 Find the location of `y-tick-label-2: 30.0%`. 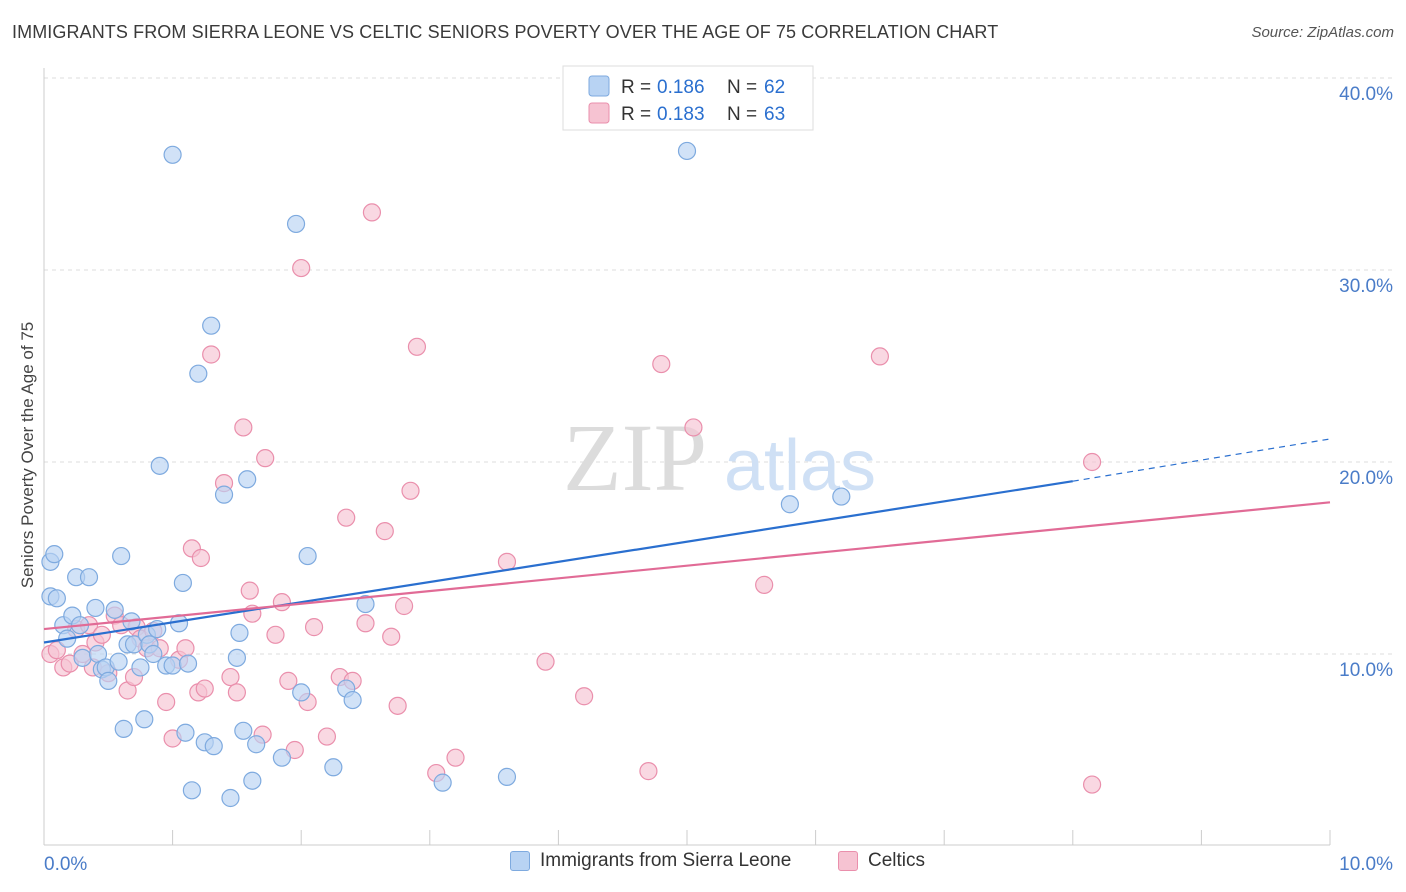

y-tick-label-2: 30.0% is located at coordinates (1366, 286).